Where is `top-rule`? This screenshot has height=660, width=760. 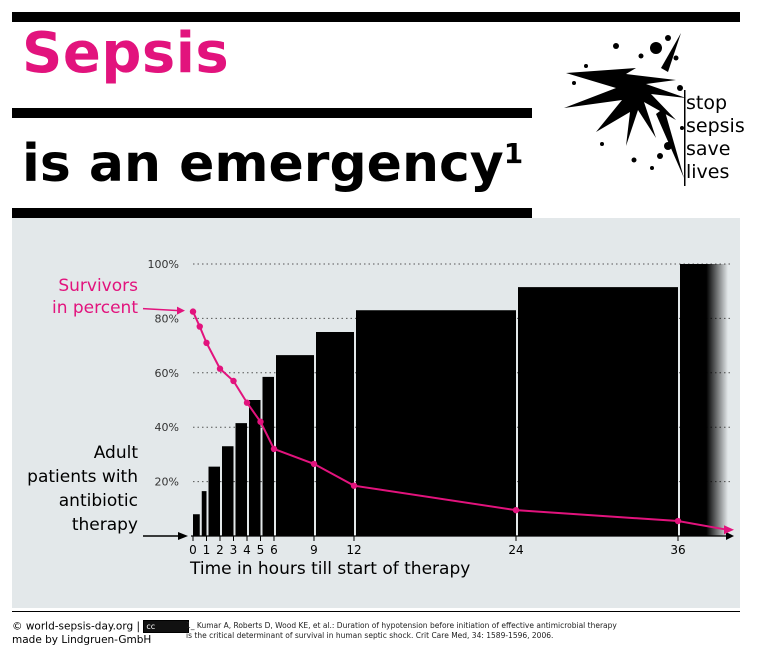
top-rule is located at coordinates (376, 17).